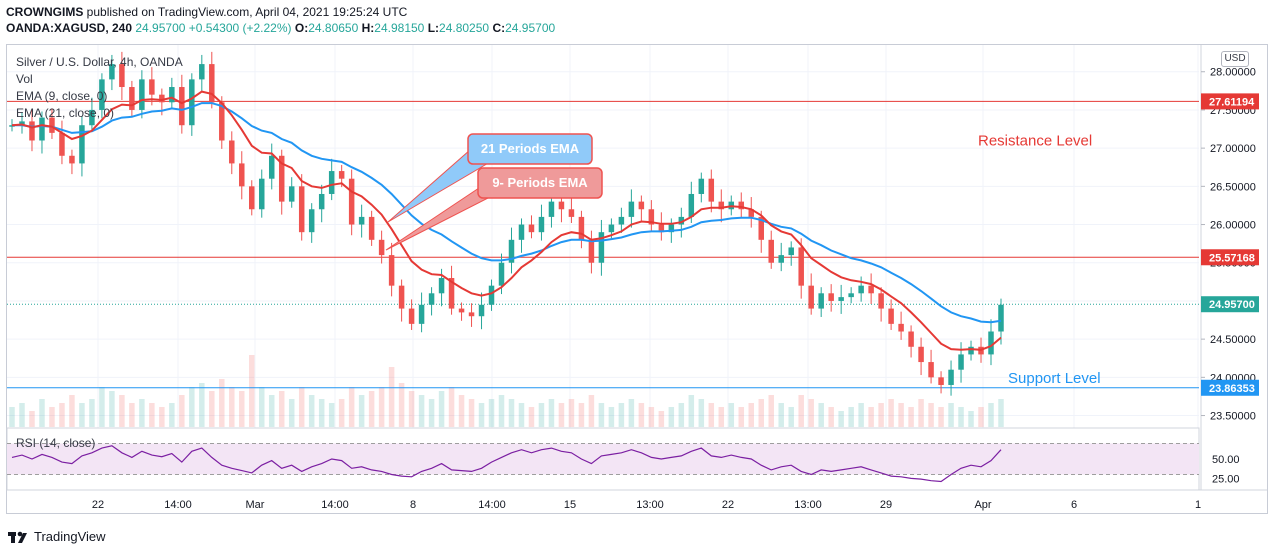  I want to click on legend-vol: Vol, so click(24, 79).